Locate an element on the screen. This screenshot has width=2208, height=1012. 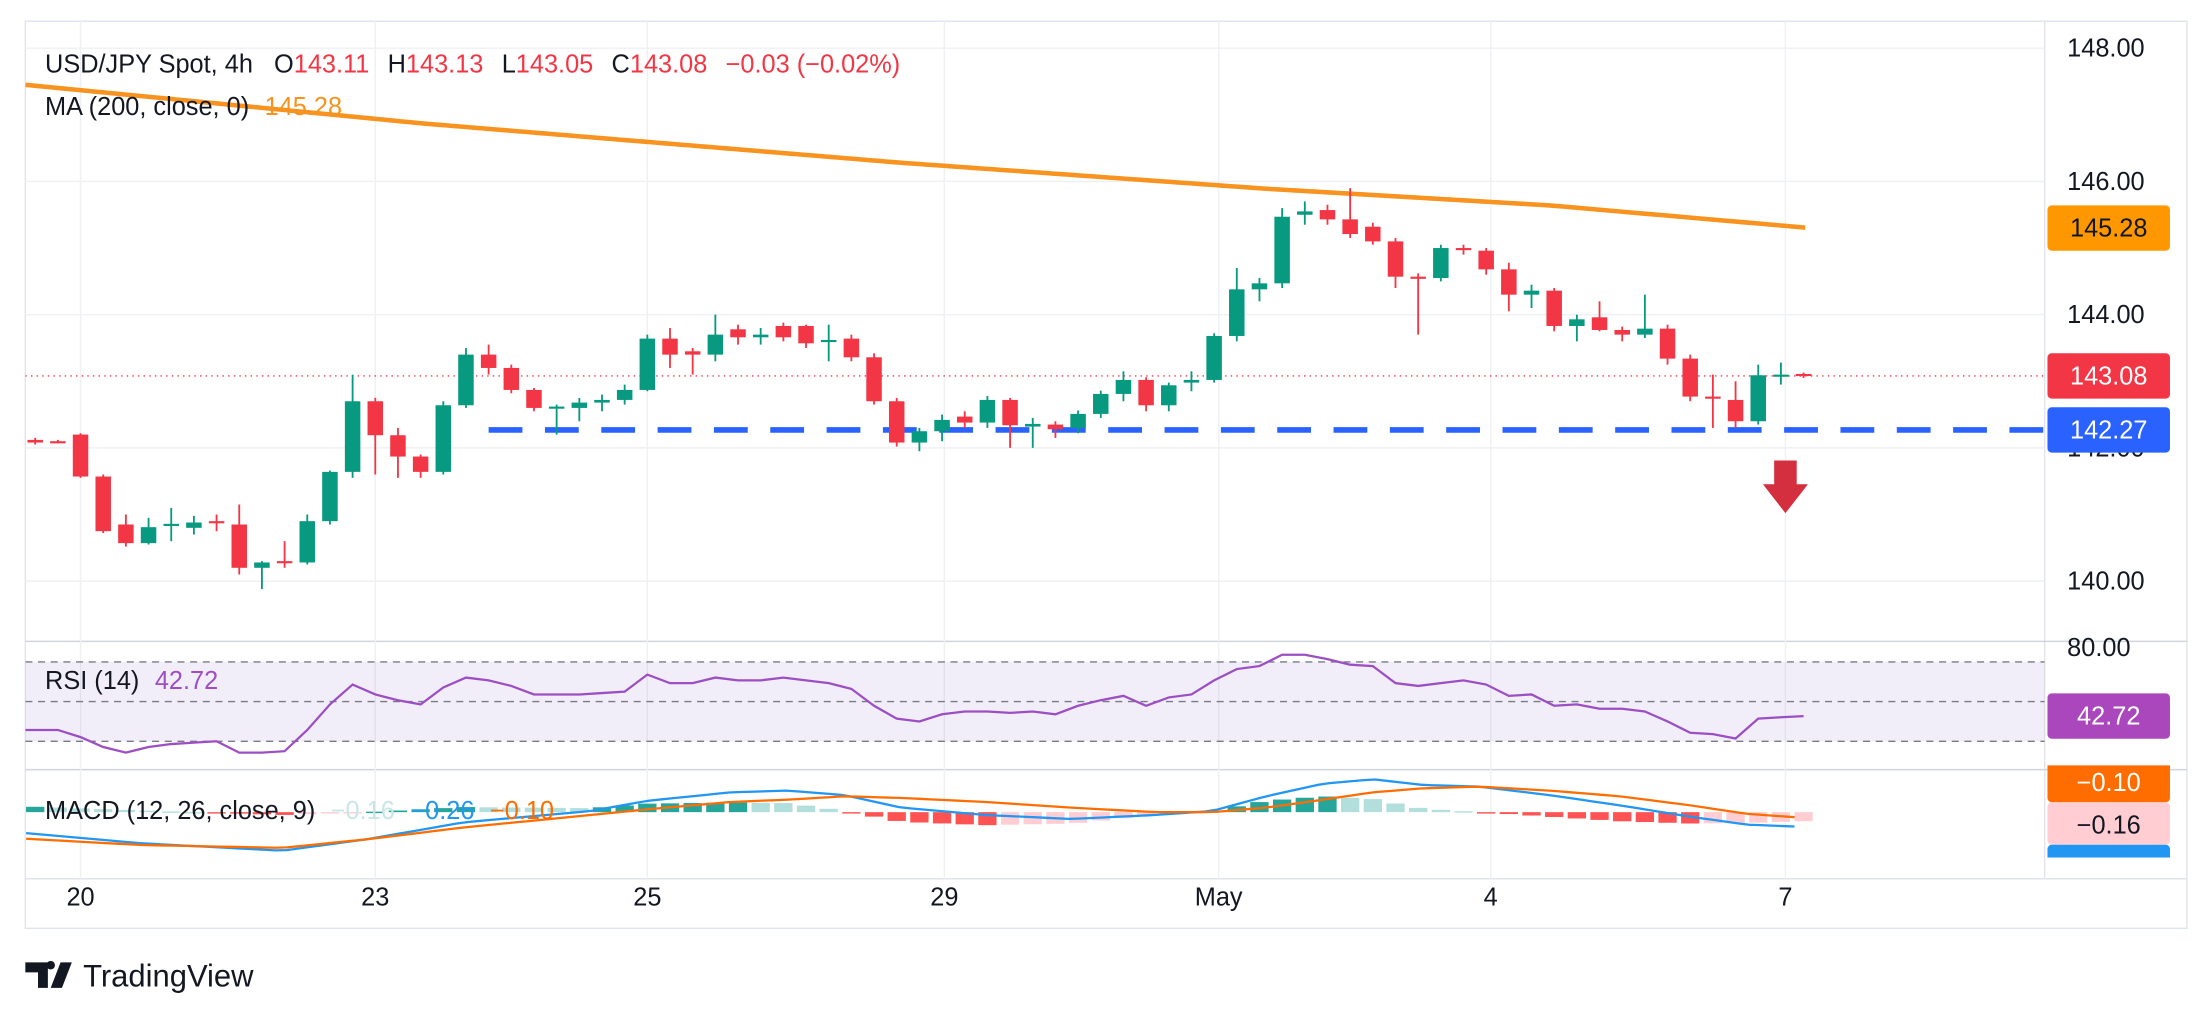
last-price-box: 143.08 is located at coordinates (2108, 376).